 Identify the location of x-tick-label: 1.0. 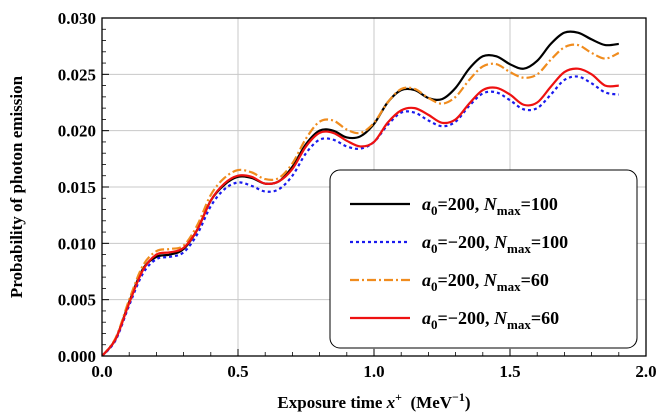
(373, 371).